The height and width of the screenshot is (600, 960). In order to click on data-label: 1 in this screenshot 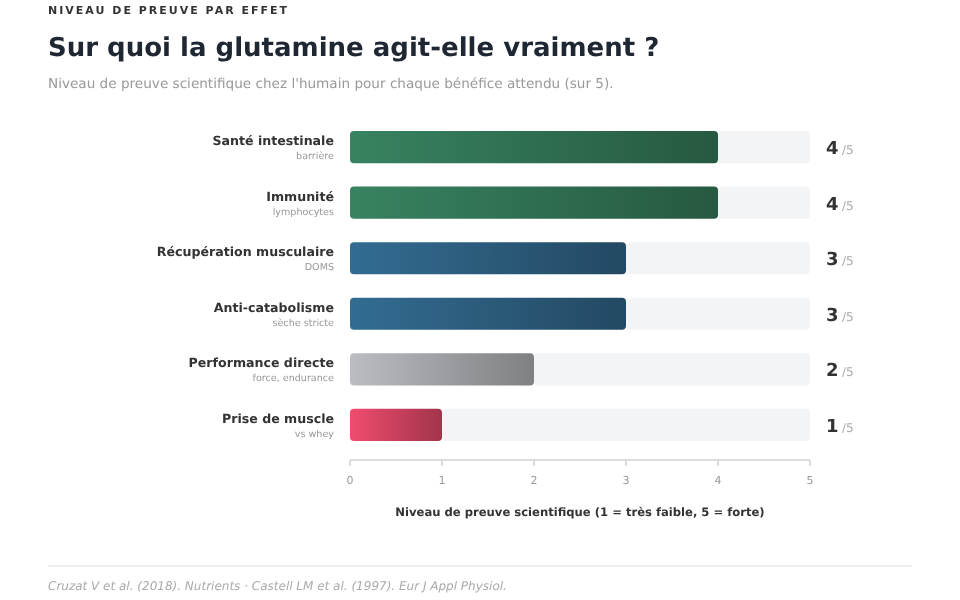, I will do `click(832, 427)`.